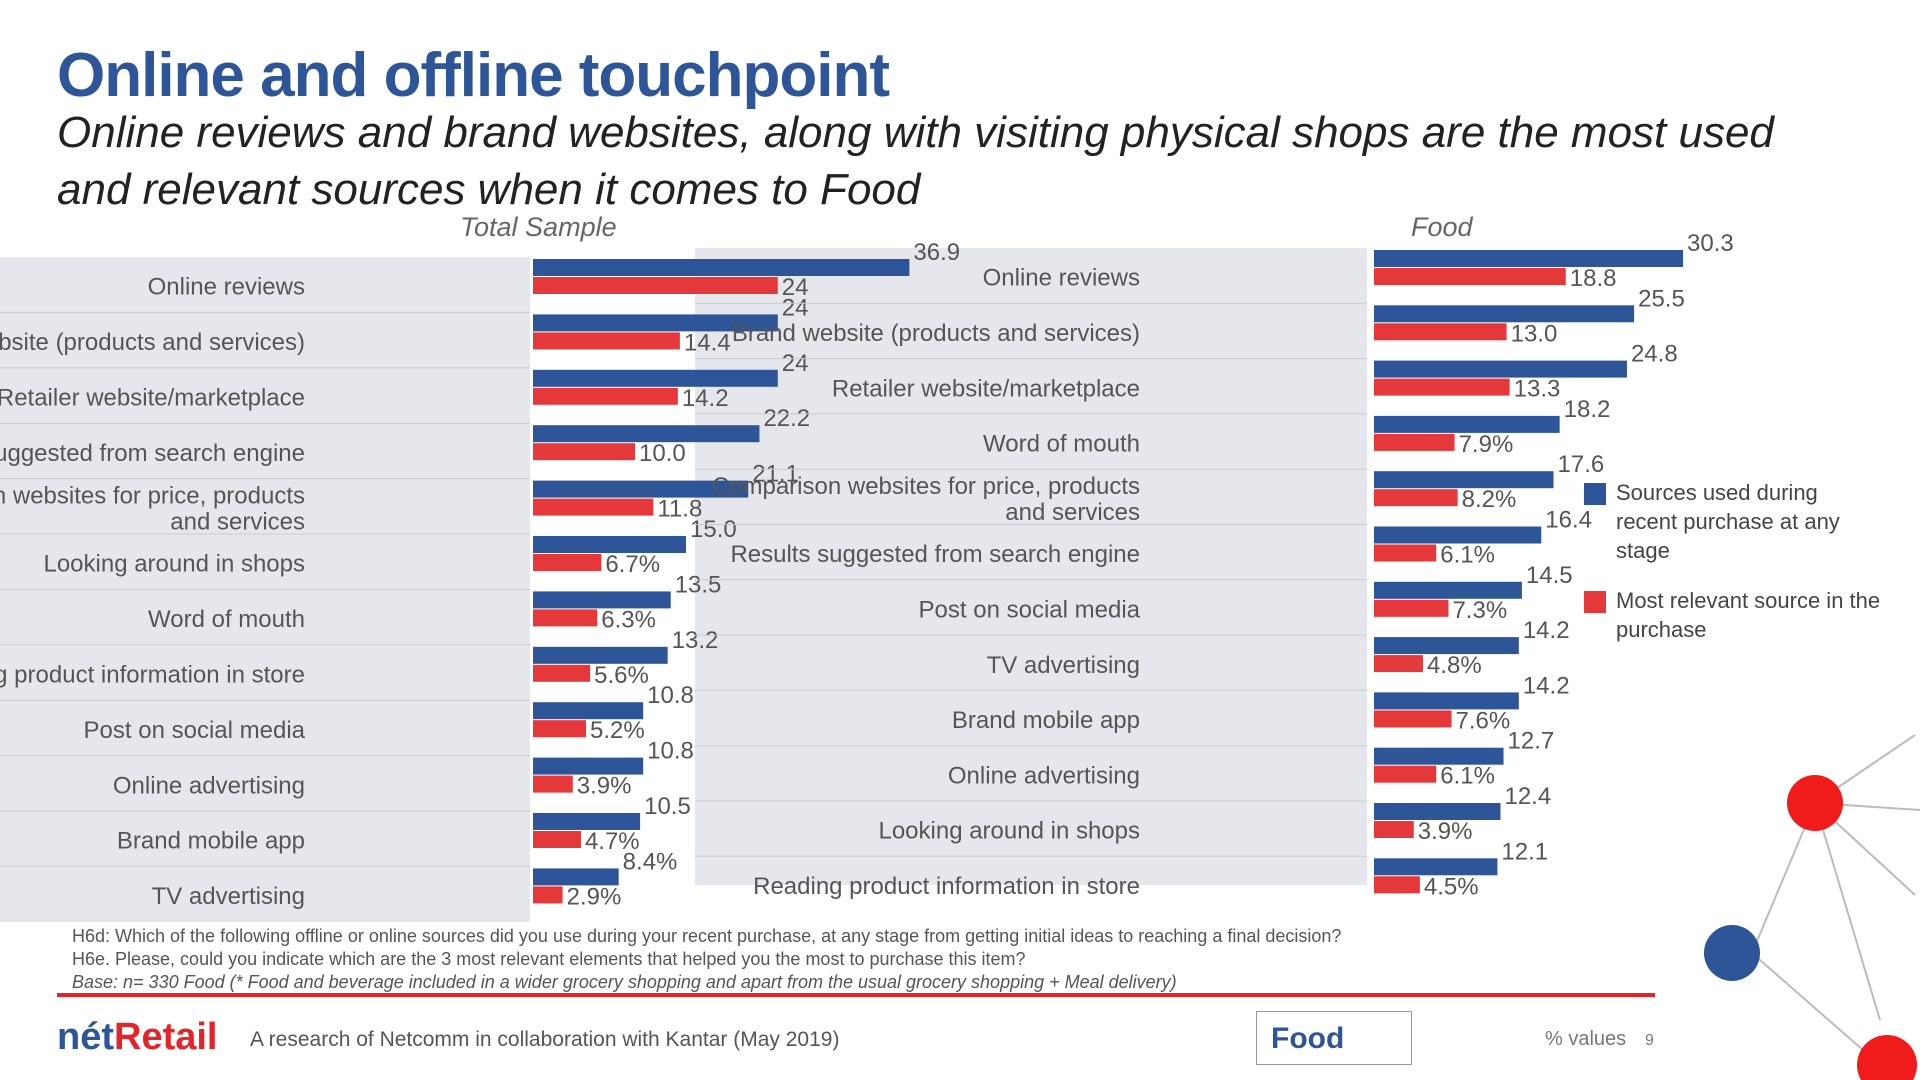  Describe the element at coordinates (670, 695) in the screenshot. I see `value-label-used: 10.8` at that location.